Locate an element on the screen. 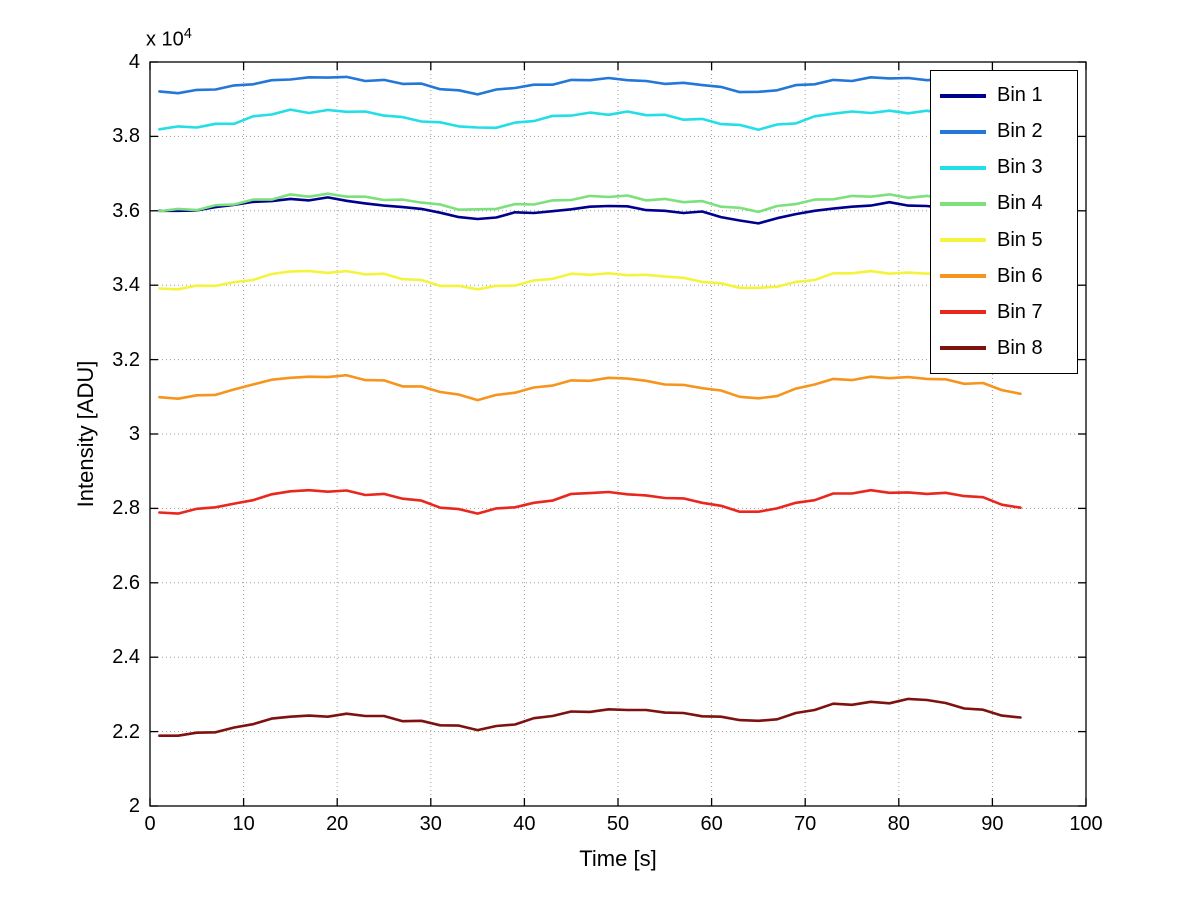 The width and height of the screenshot is (1200, 901). x-tick-label: 60 is located at coordinates (711, 824).